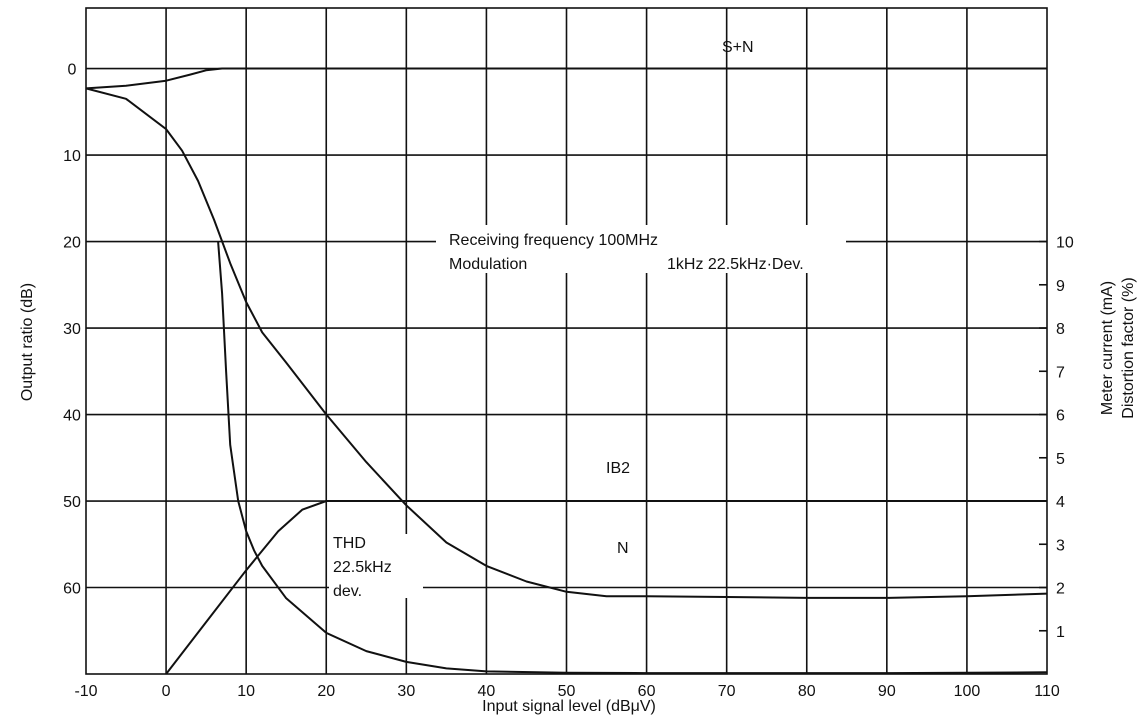  Describe the element at coordinates (553, 240) in the screenshot. I see `conditions-line-1: Receiving frequency 100MHz` at that location.